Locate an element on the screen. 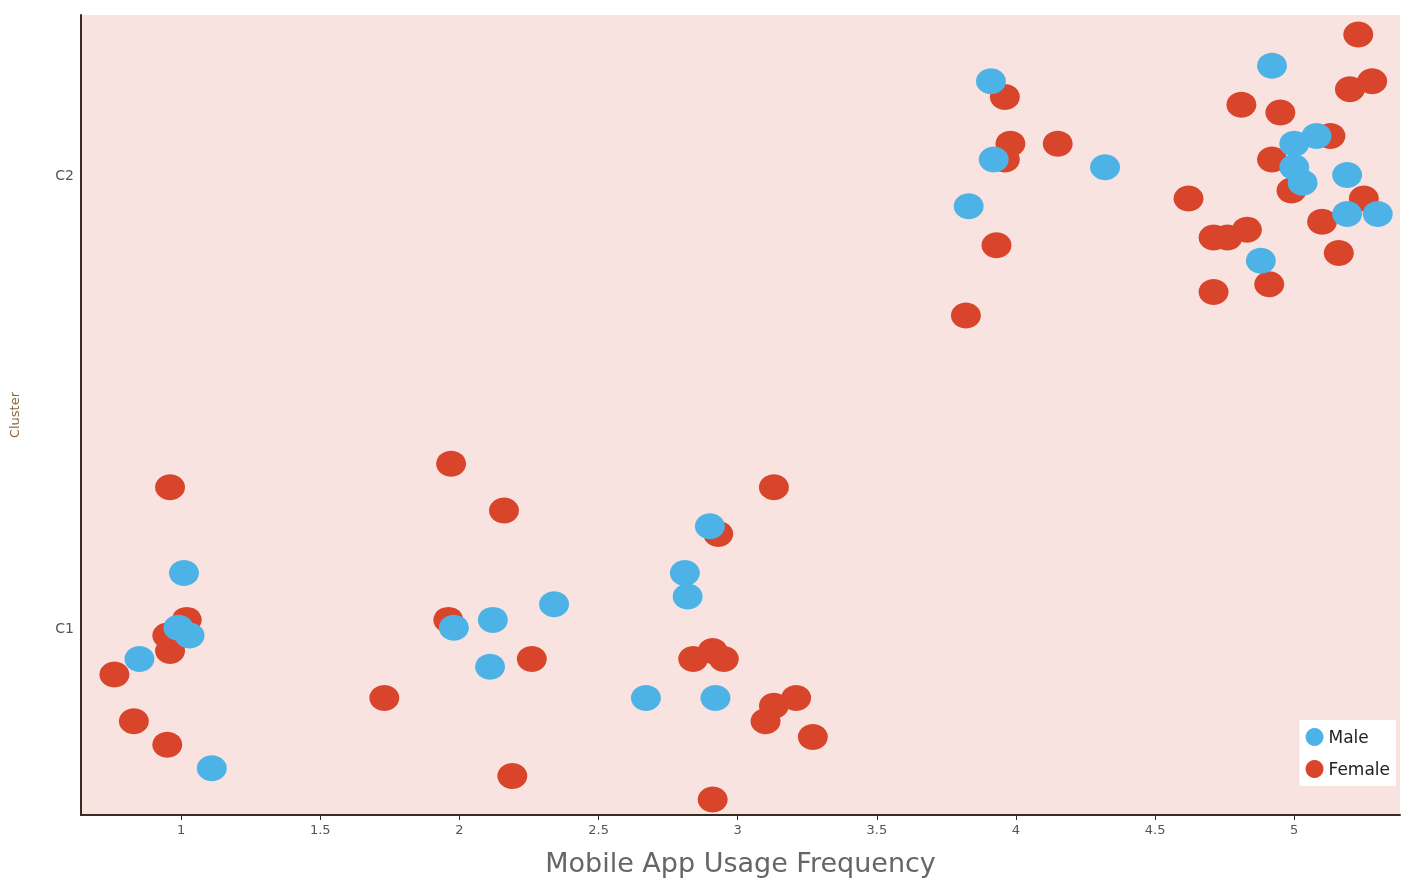 The width and height of the screenshot is (1408, 881). legend-label: Male is located at coordinates (1348, 737).